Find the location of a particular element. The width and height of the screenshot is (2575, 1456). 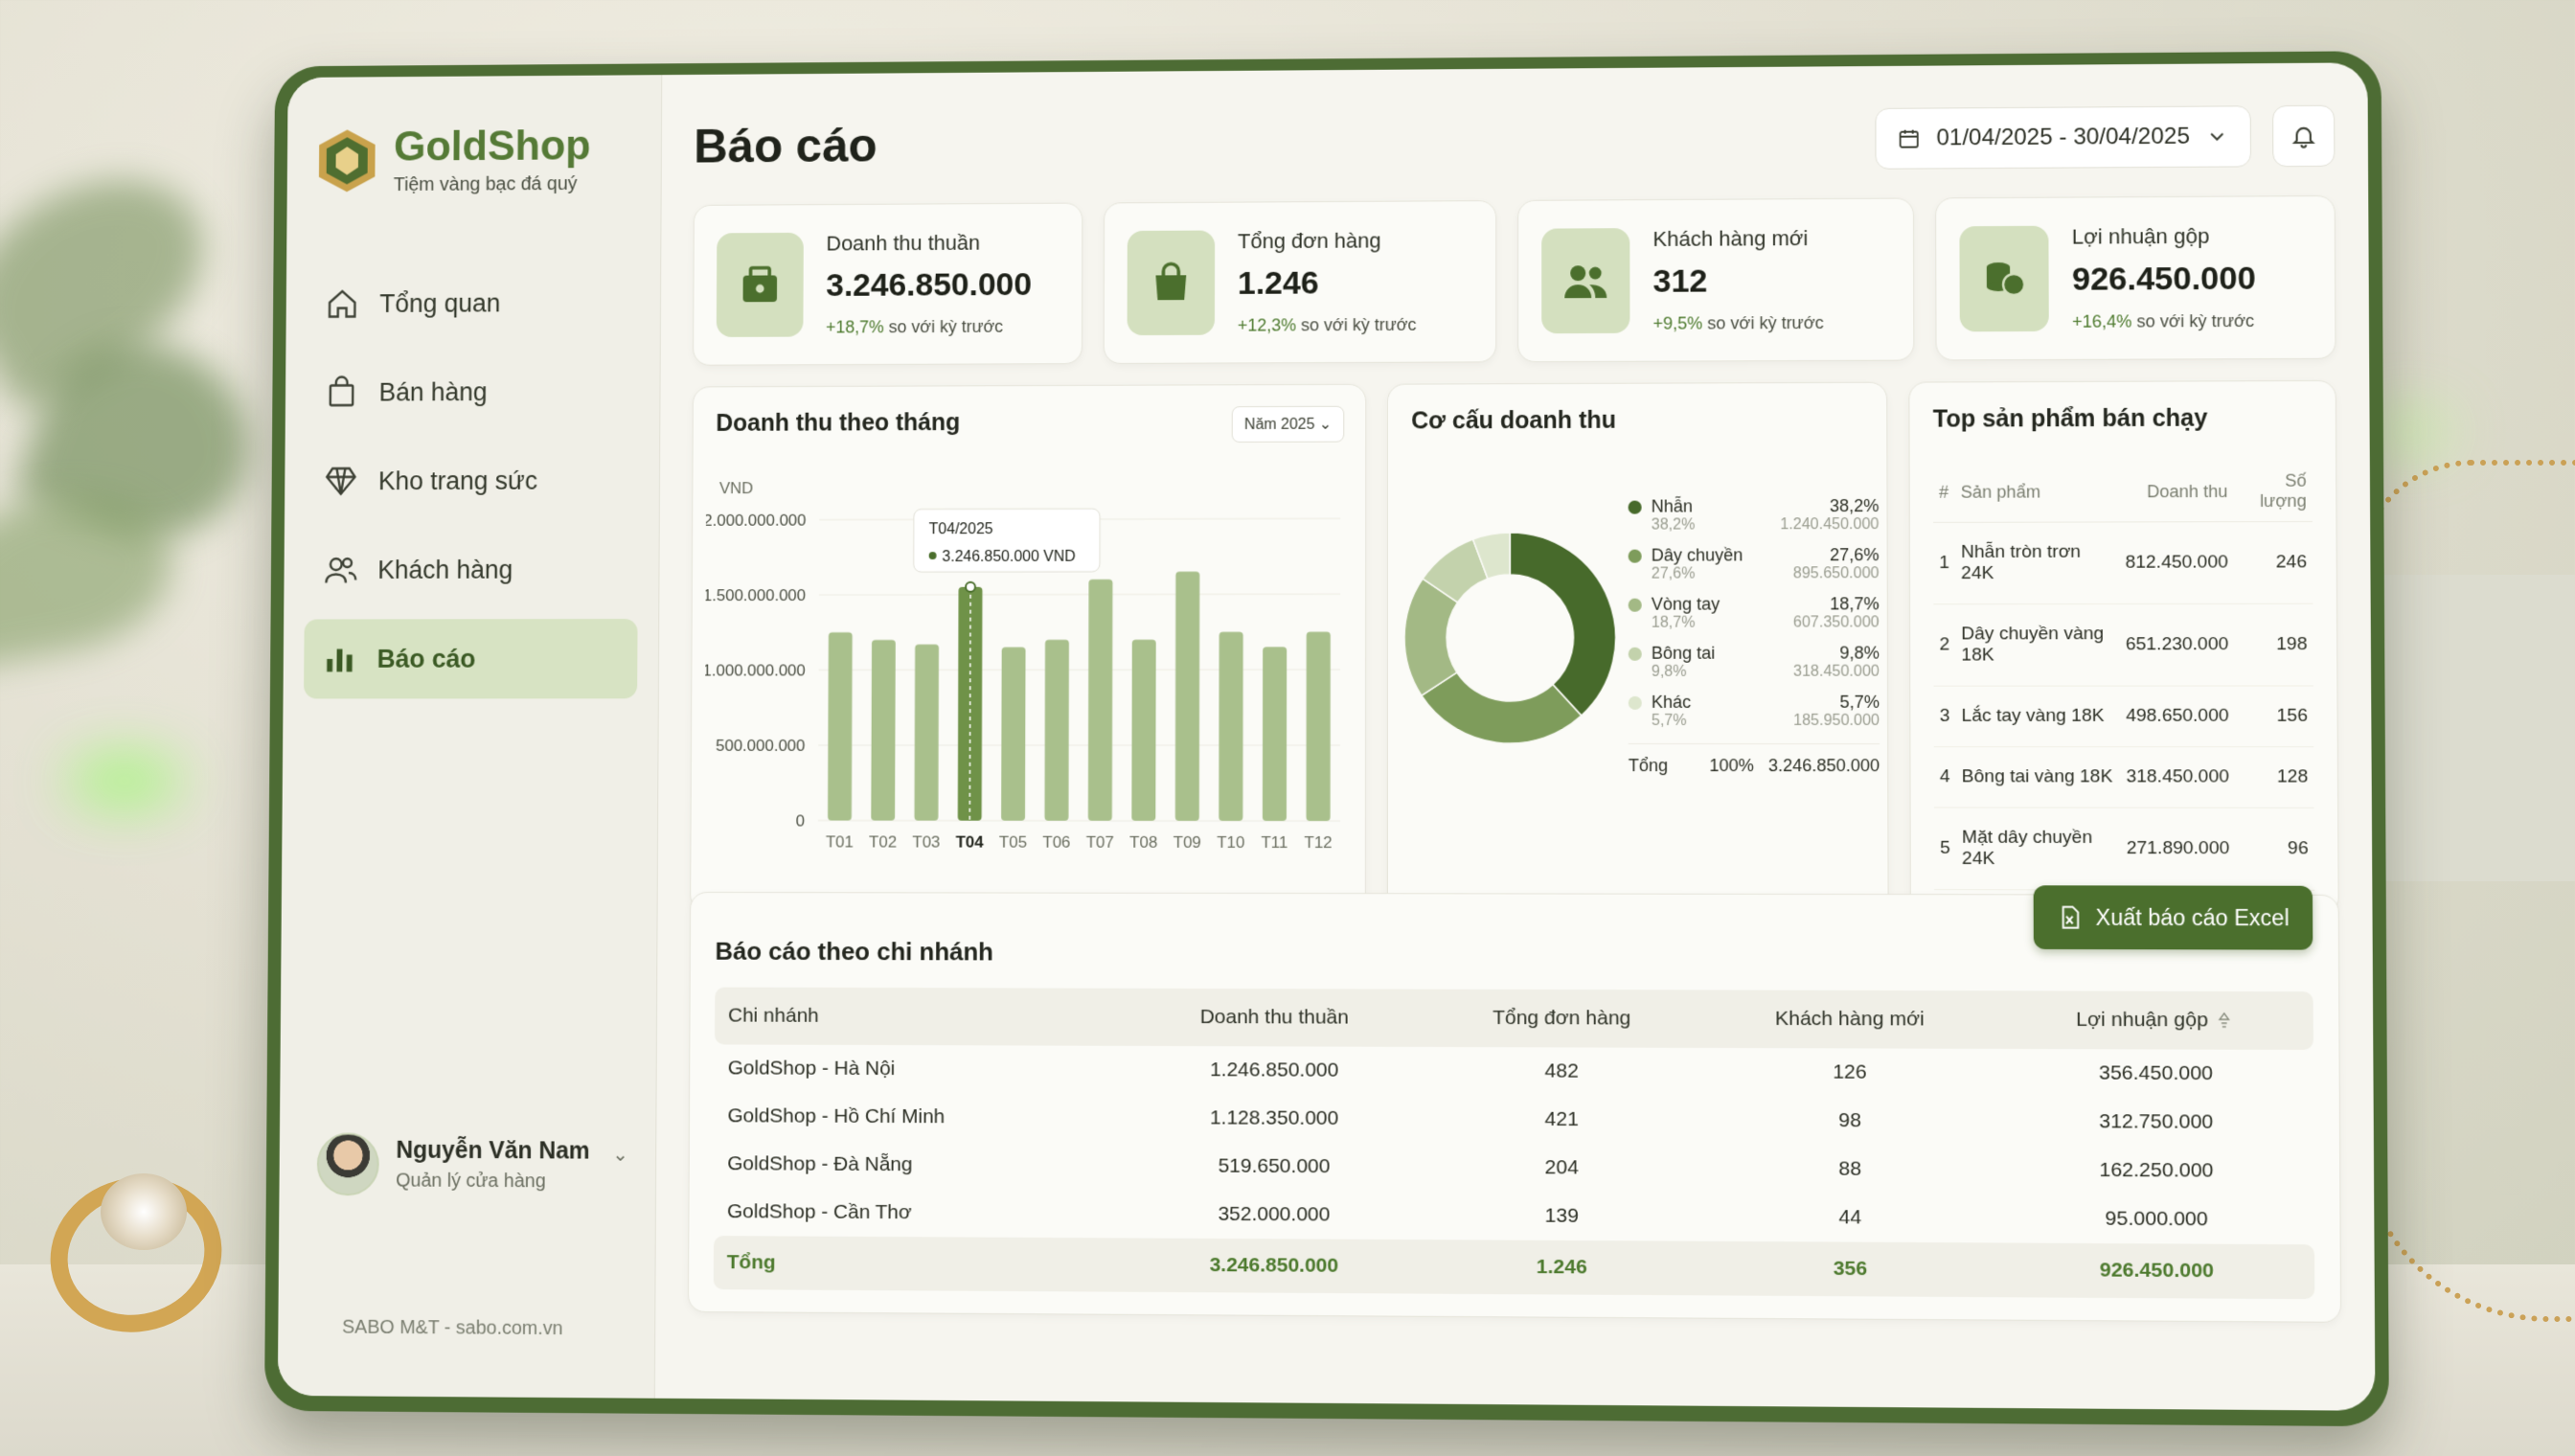

bar-T09 is located at coordinates (1187, 696).